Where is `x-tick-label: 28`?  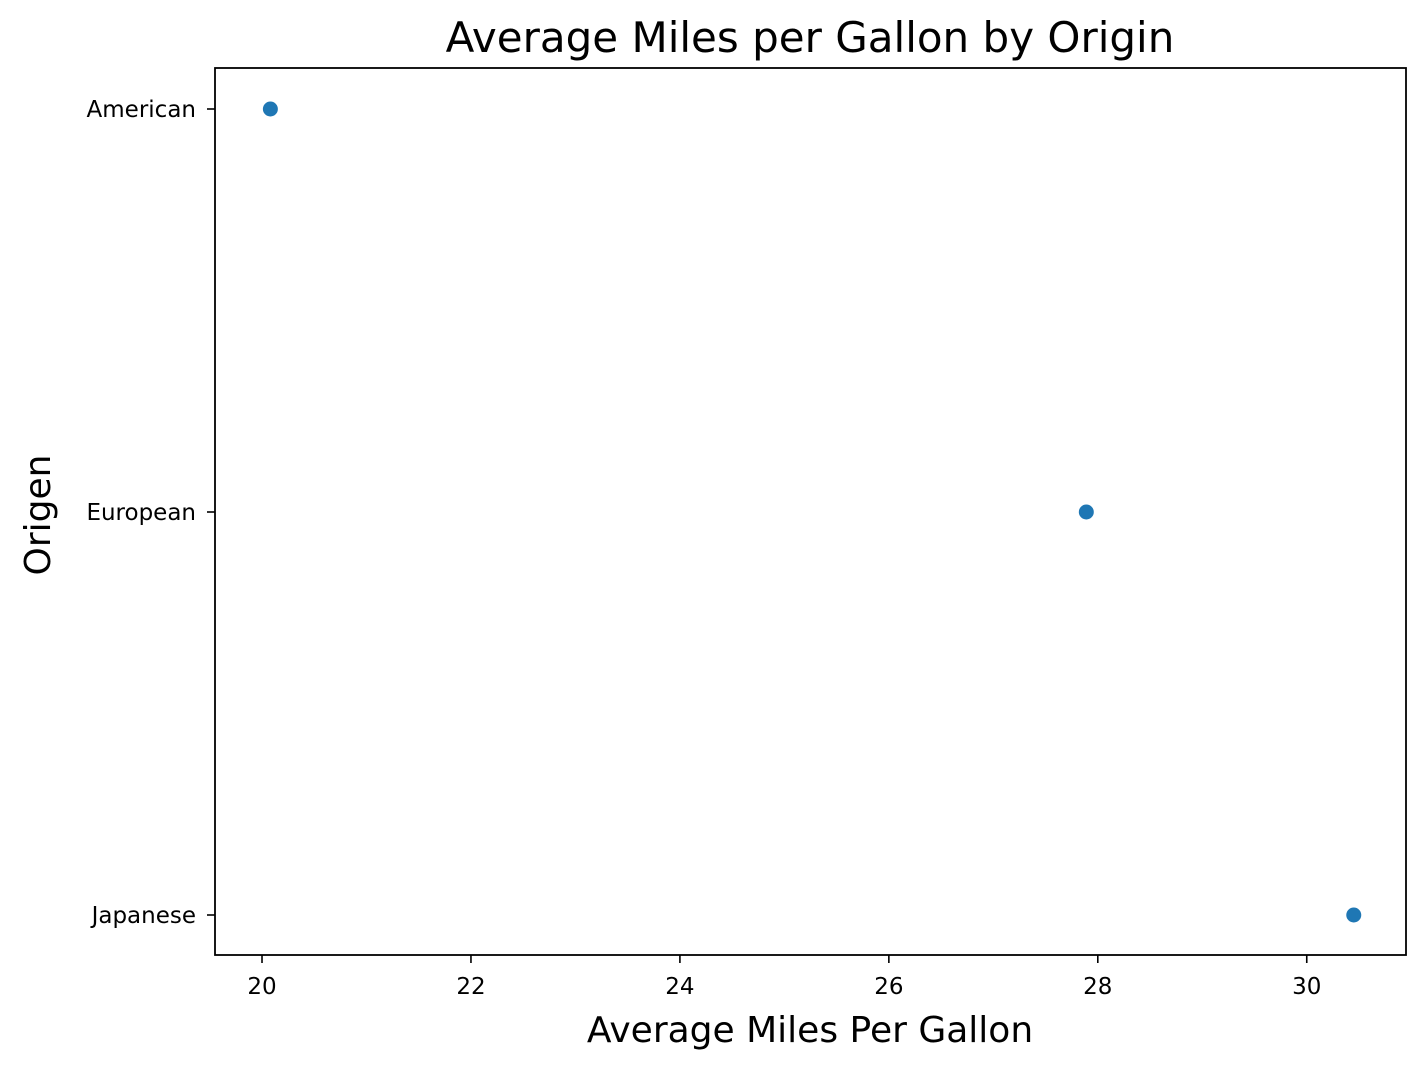
x-tick-label: 28 is located at coordinates (1097, 987).